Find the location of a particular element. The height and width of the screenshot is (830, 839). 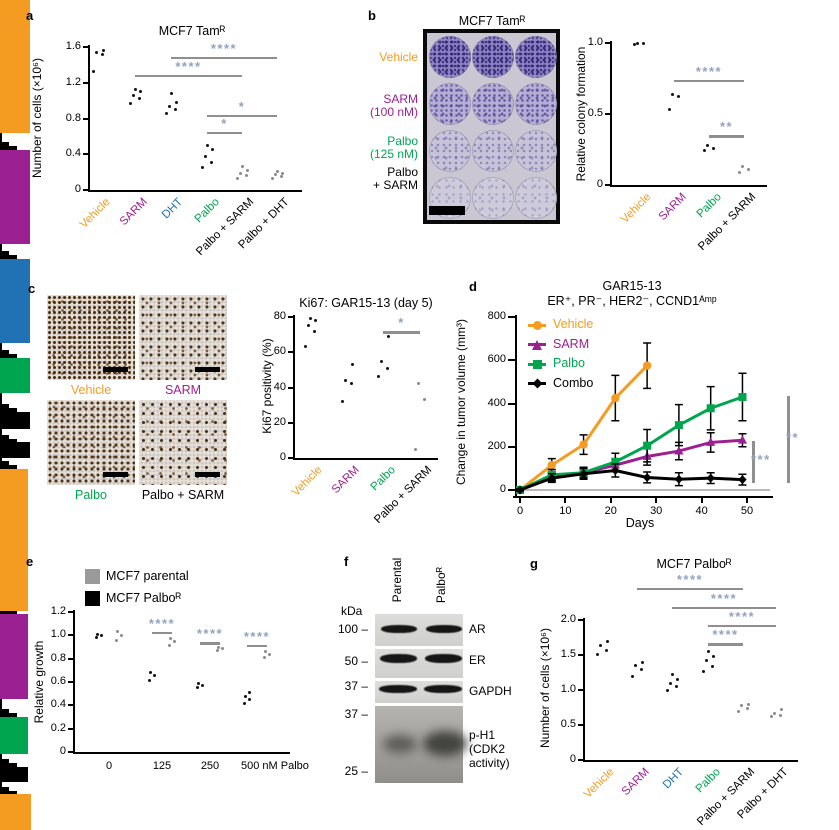

ihc-image-palbo is located at coordinates (91, 442).